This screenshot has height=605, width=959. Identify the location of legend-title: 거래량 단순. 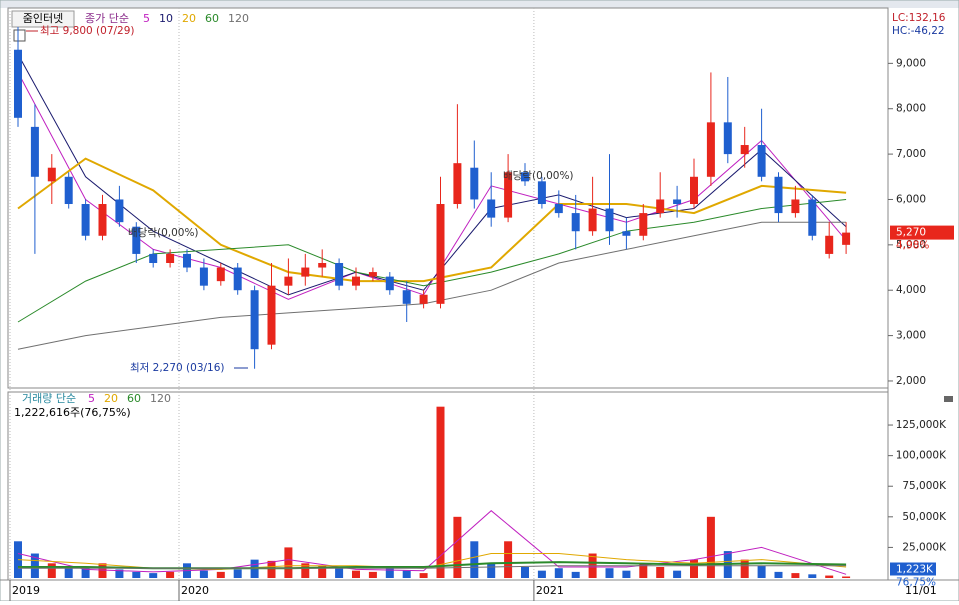
(49, 398).